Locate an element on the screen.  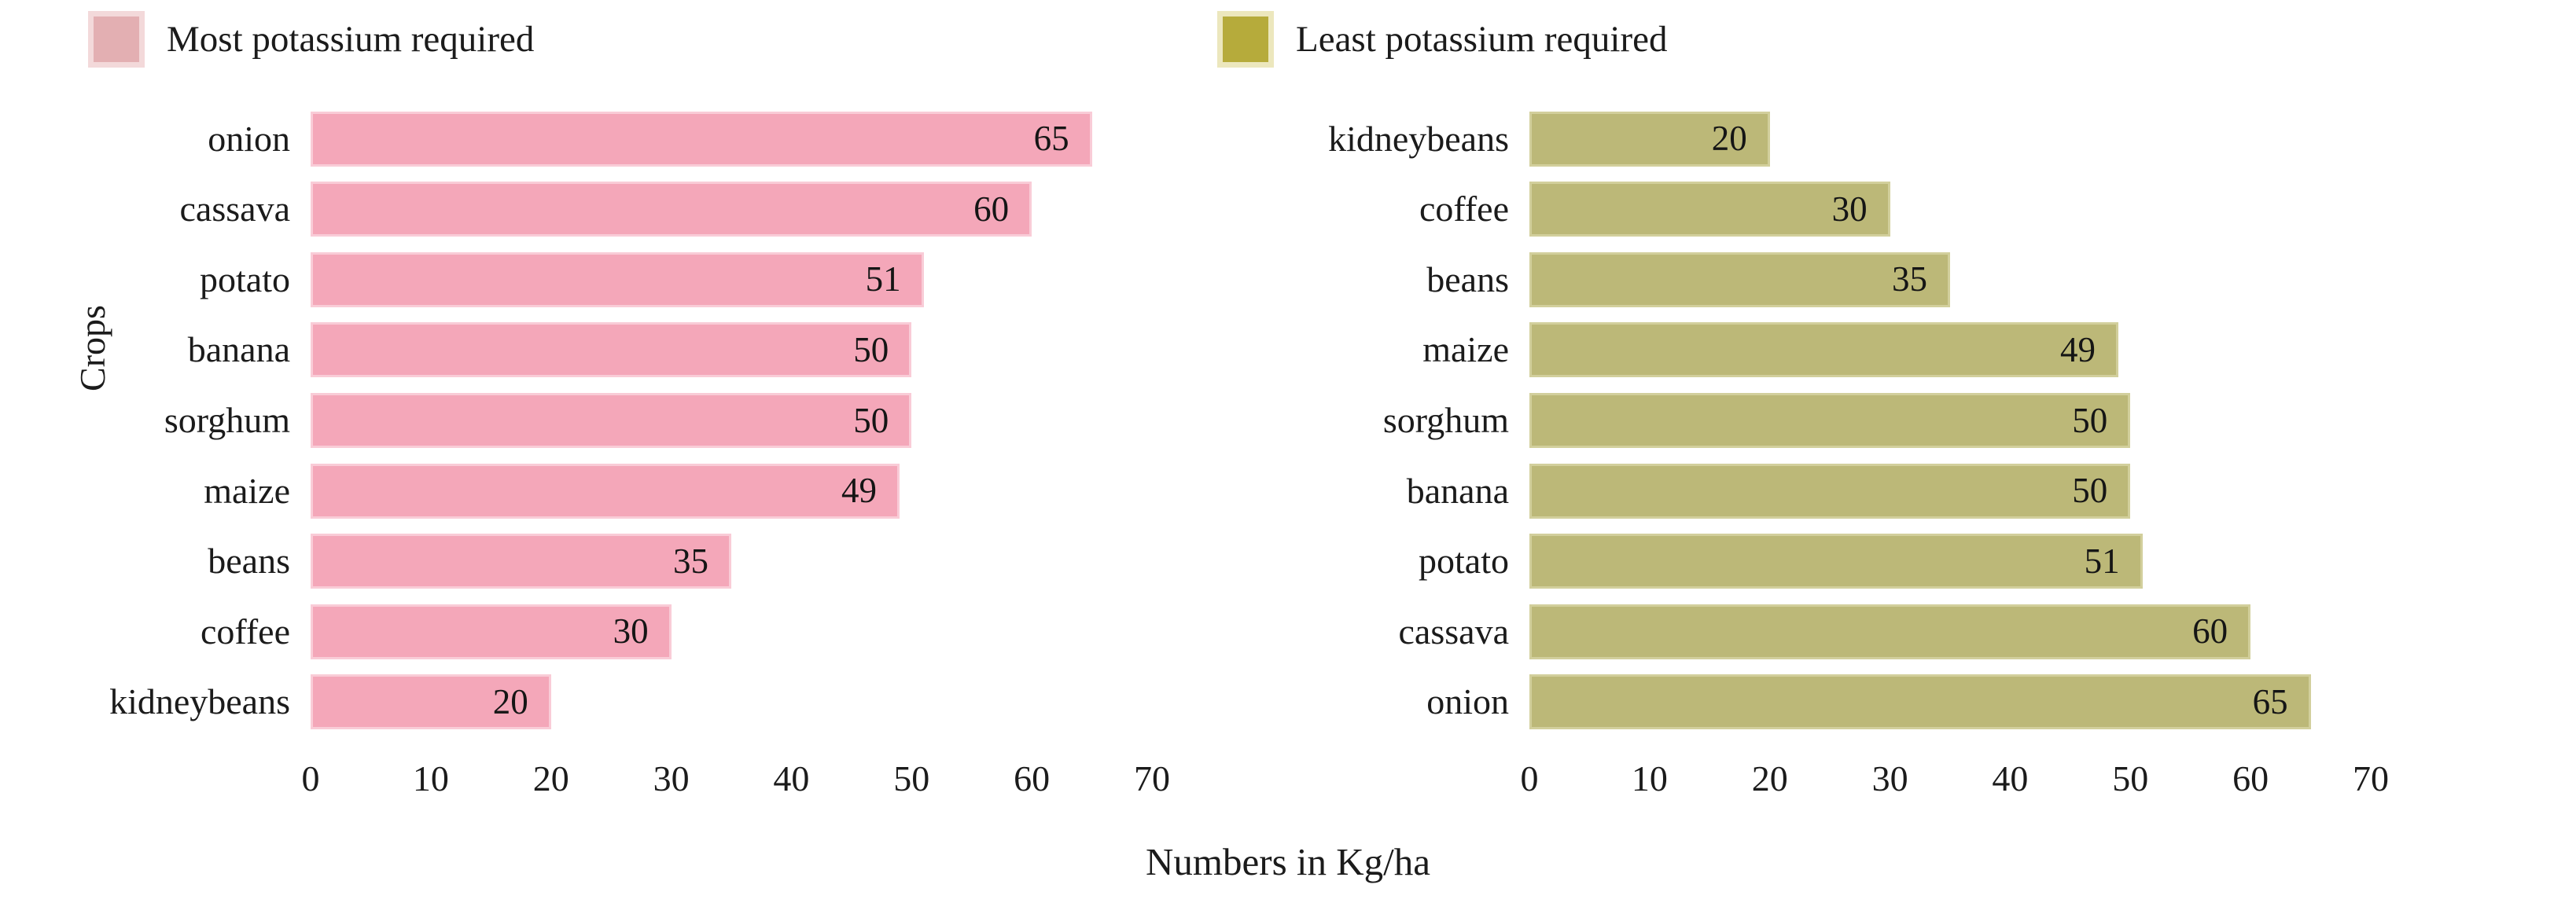
legend-most-potassium: Most potassium required is located at coordinates (311, 39).